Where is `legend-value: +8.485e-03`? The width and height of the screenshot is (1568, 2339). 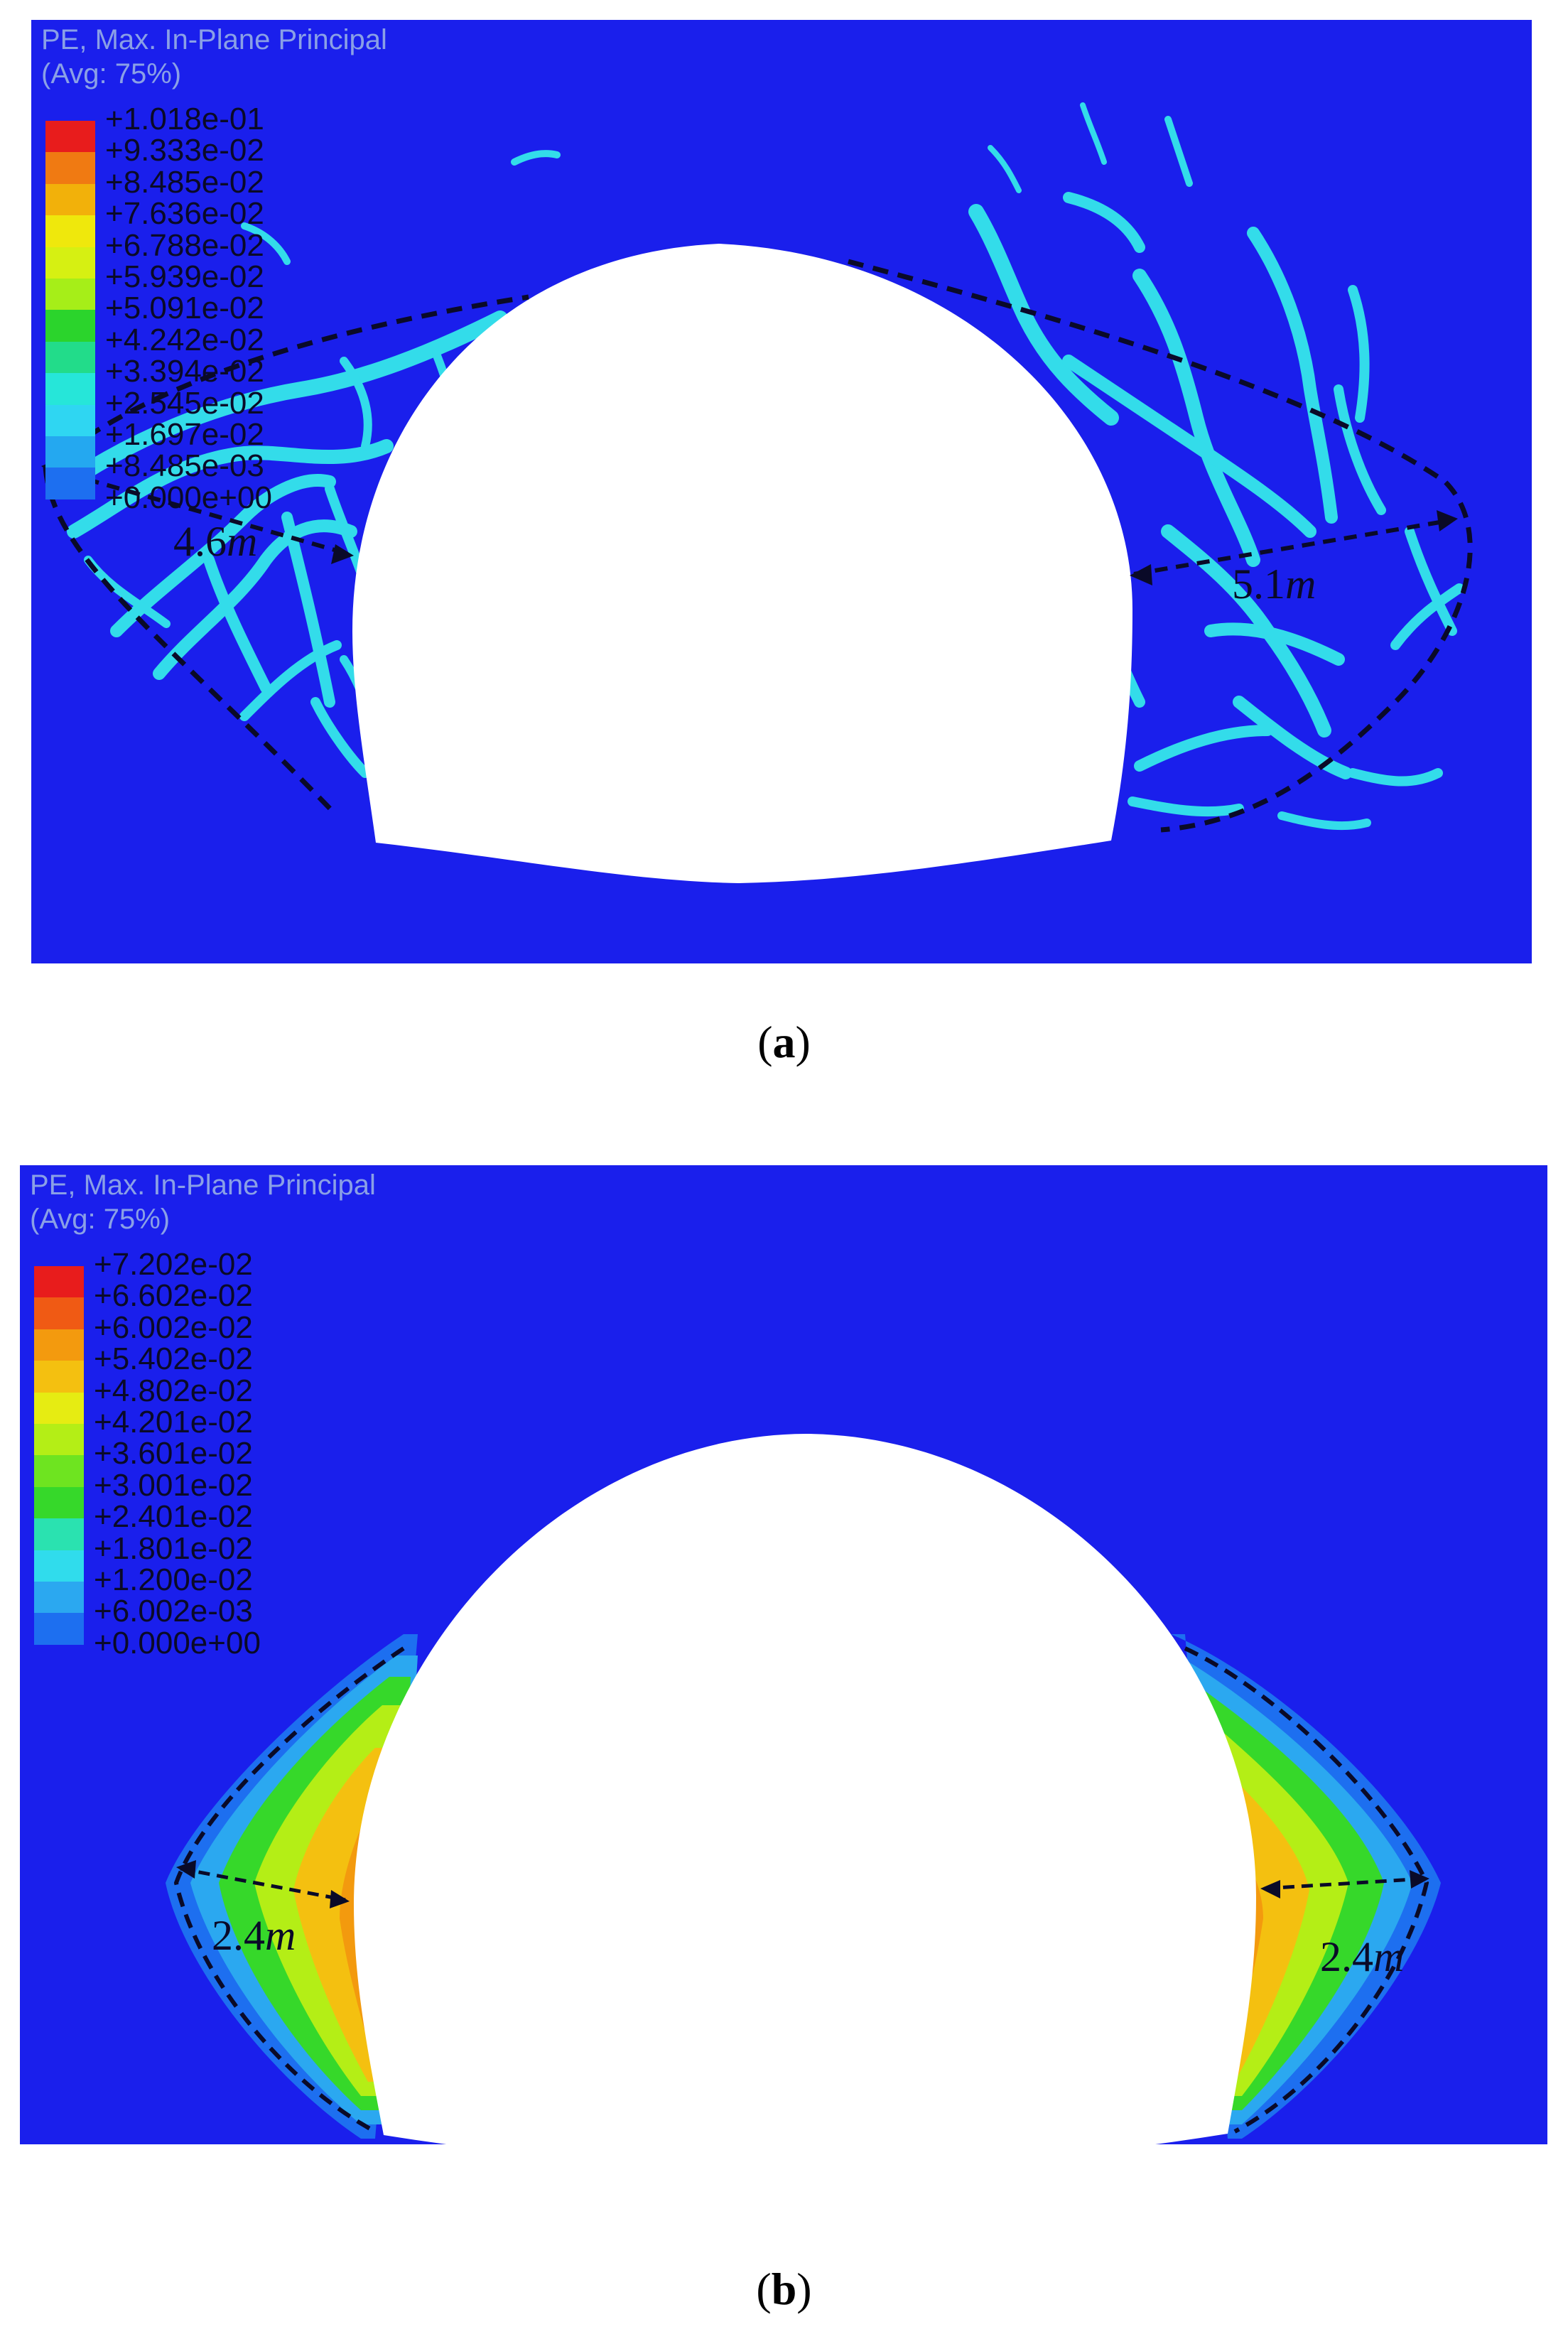
legend-value: +8.485e-03 is located at coordinates (185, 466).